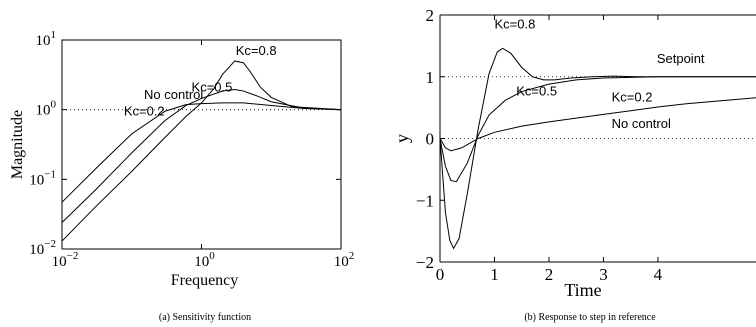  What do you see at coordinates (494, 274) in the screenshot?
I see `x-tick-label: 1` at bounding box center [494, 274].